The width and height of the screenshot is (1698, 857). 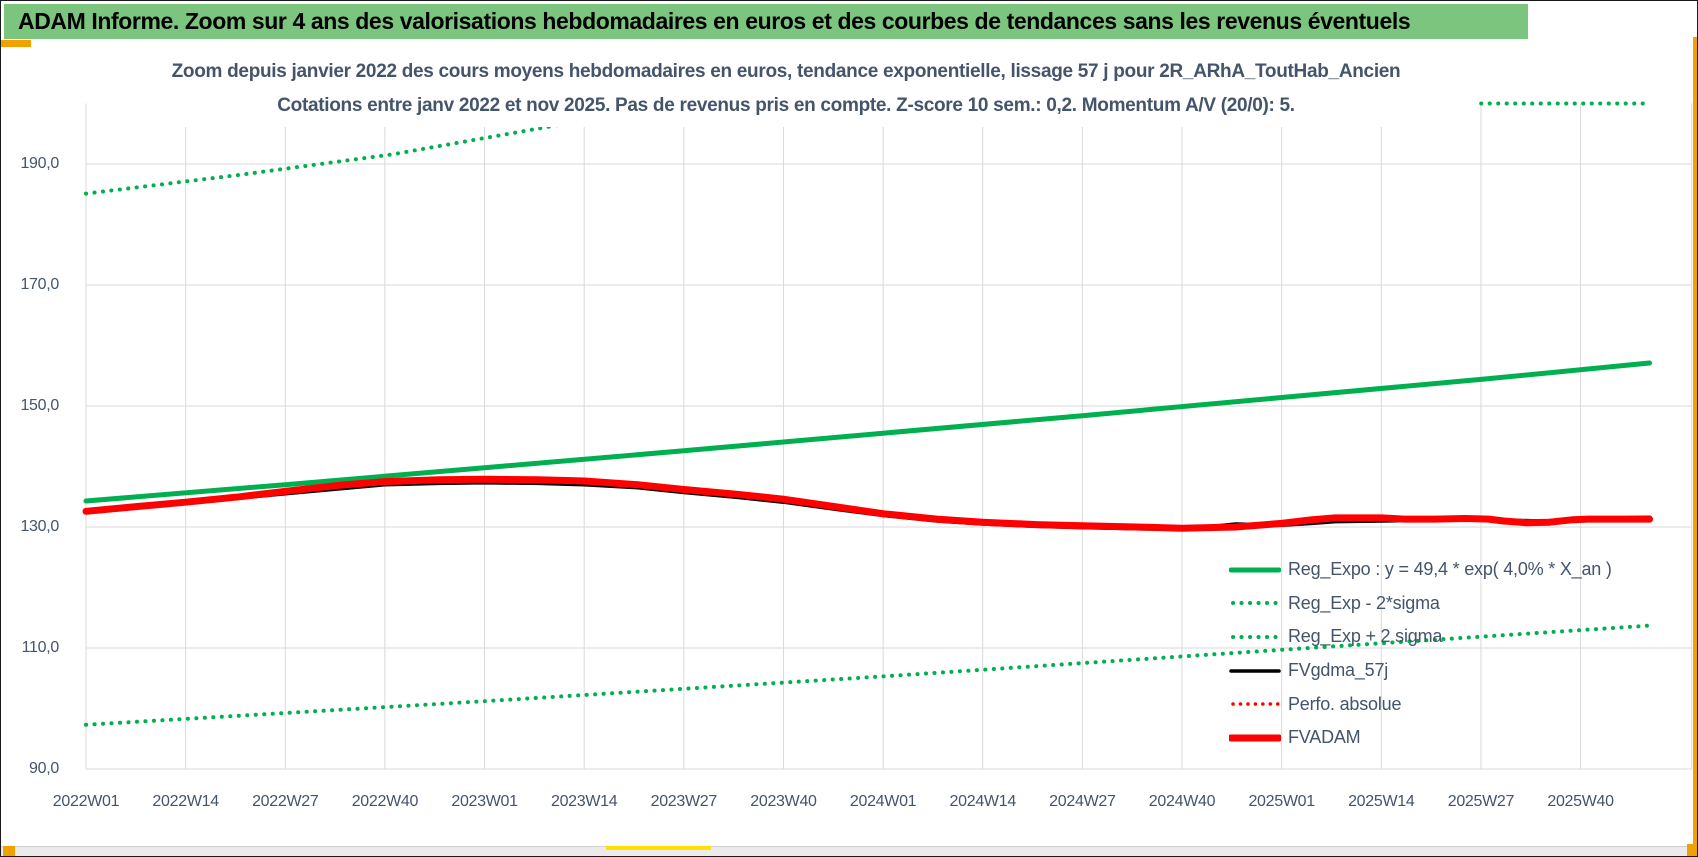 I want to click on x-axis-tick: 2024W01, so click(x=883, y=801).